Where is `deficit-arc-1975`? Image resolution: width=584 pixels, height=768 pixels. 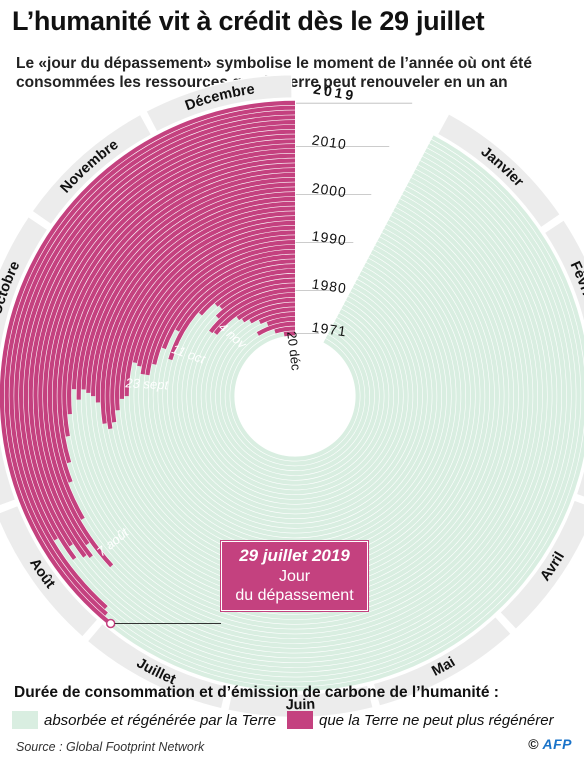 deficit-arc-1975 is located at coordinates (276, 318).